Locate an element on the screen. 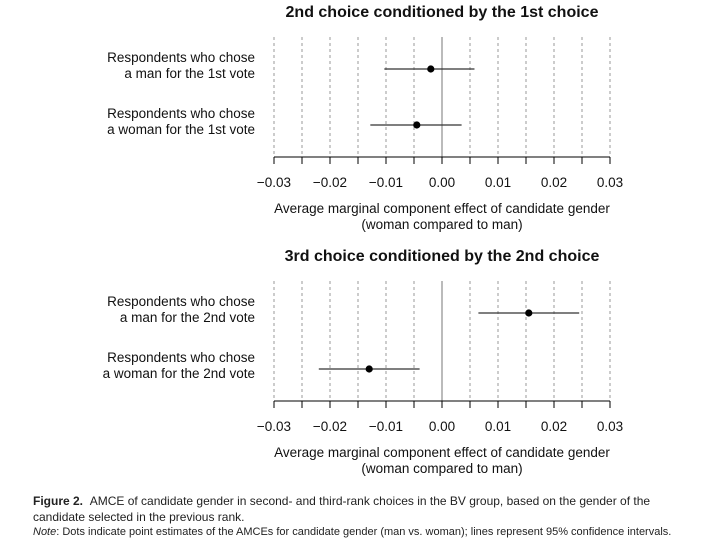  panel2-x-axis-sublabel: (woman compared to man) is located at coordinates (441, 468).